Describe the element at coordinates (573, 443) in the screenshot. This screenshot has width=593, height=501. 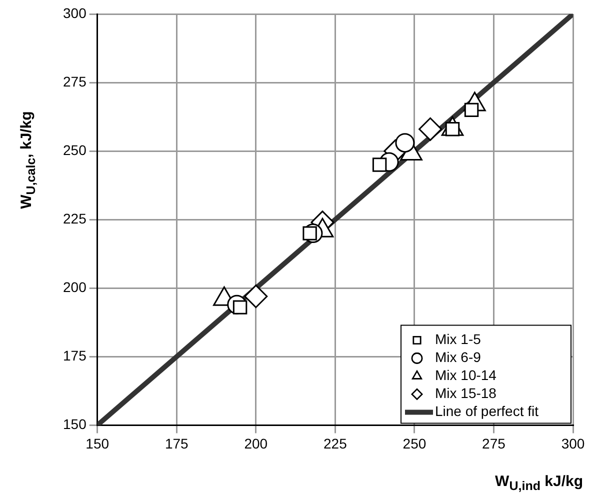
I see `x-tick-label: 300` at that location.